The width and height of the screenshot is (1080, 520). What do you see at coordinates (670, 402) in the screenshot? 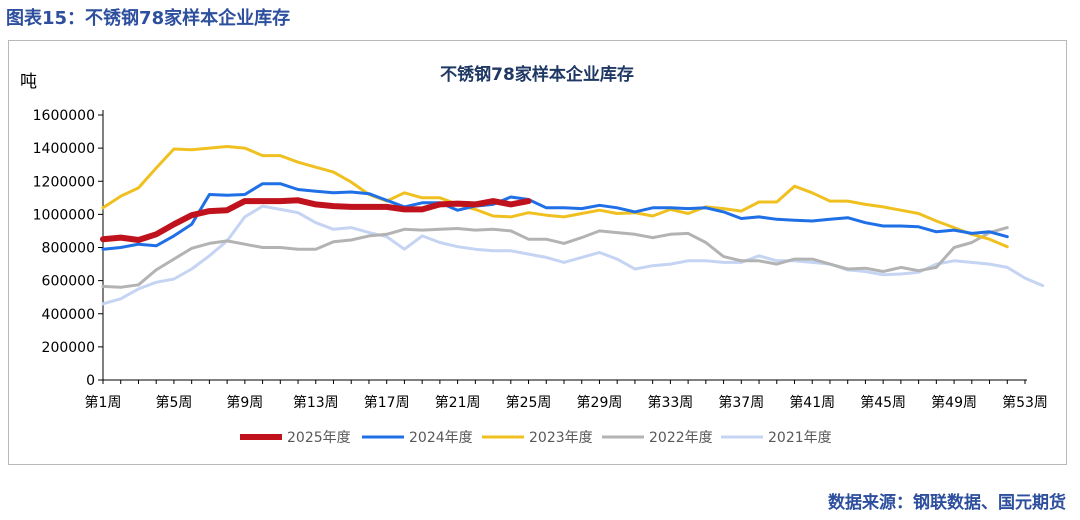
I see `x-tick-label: 第33周` at bounding box center [670, 402].